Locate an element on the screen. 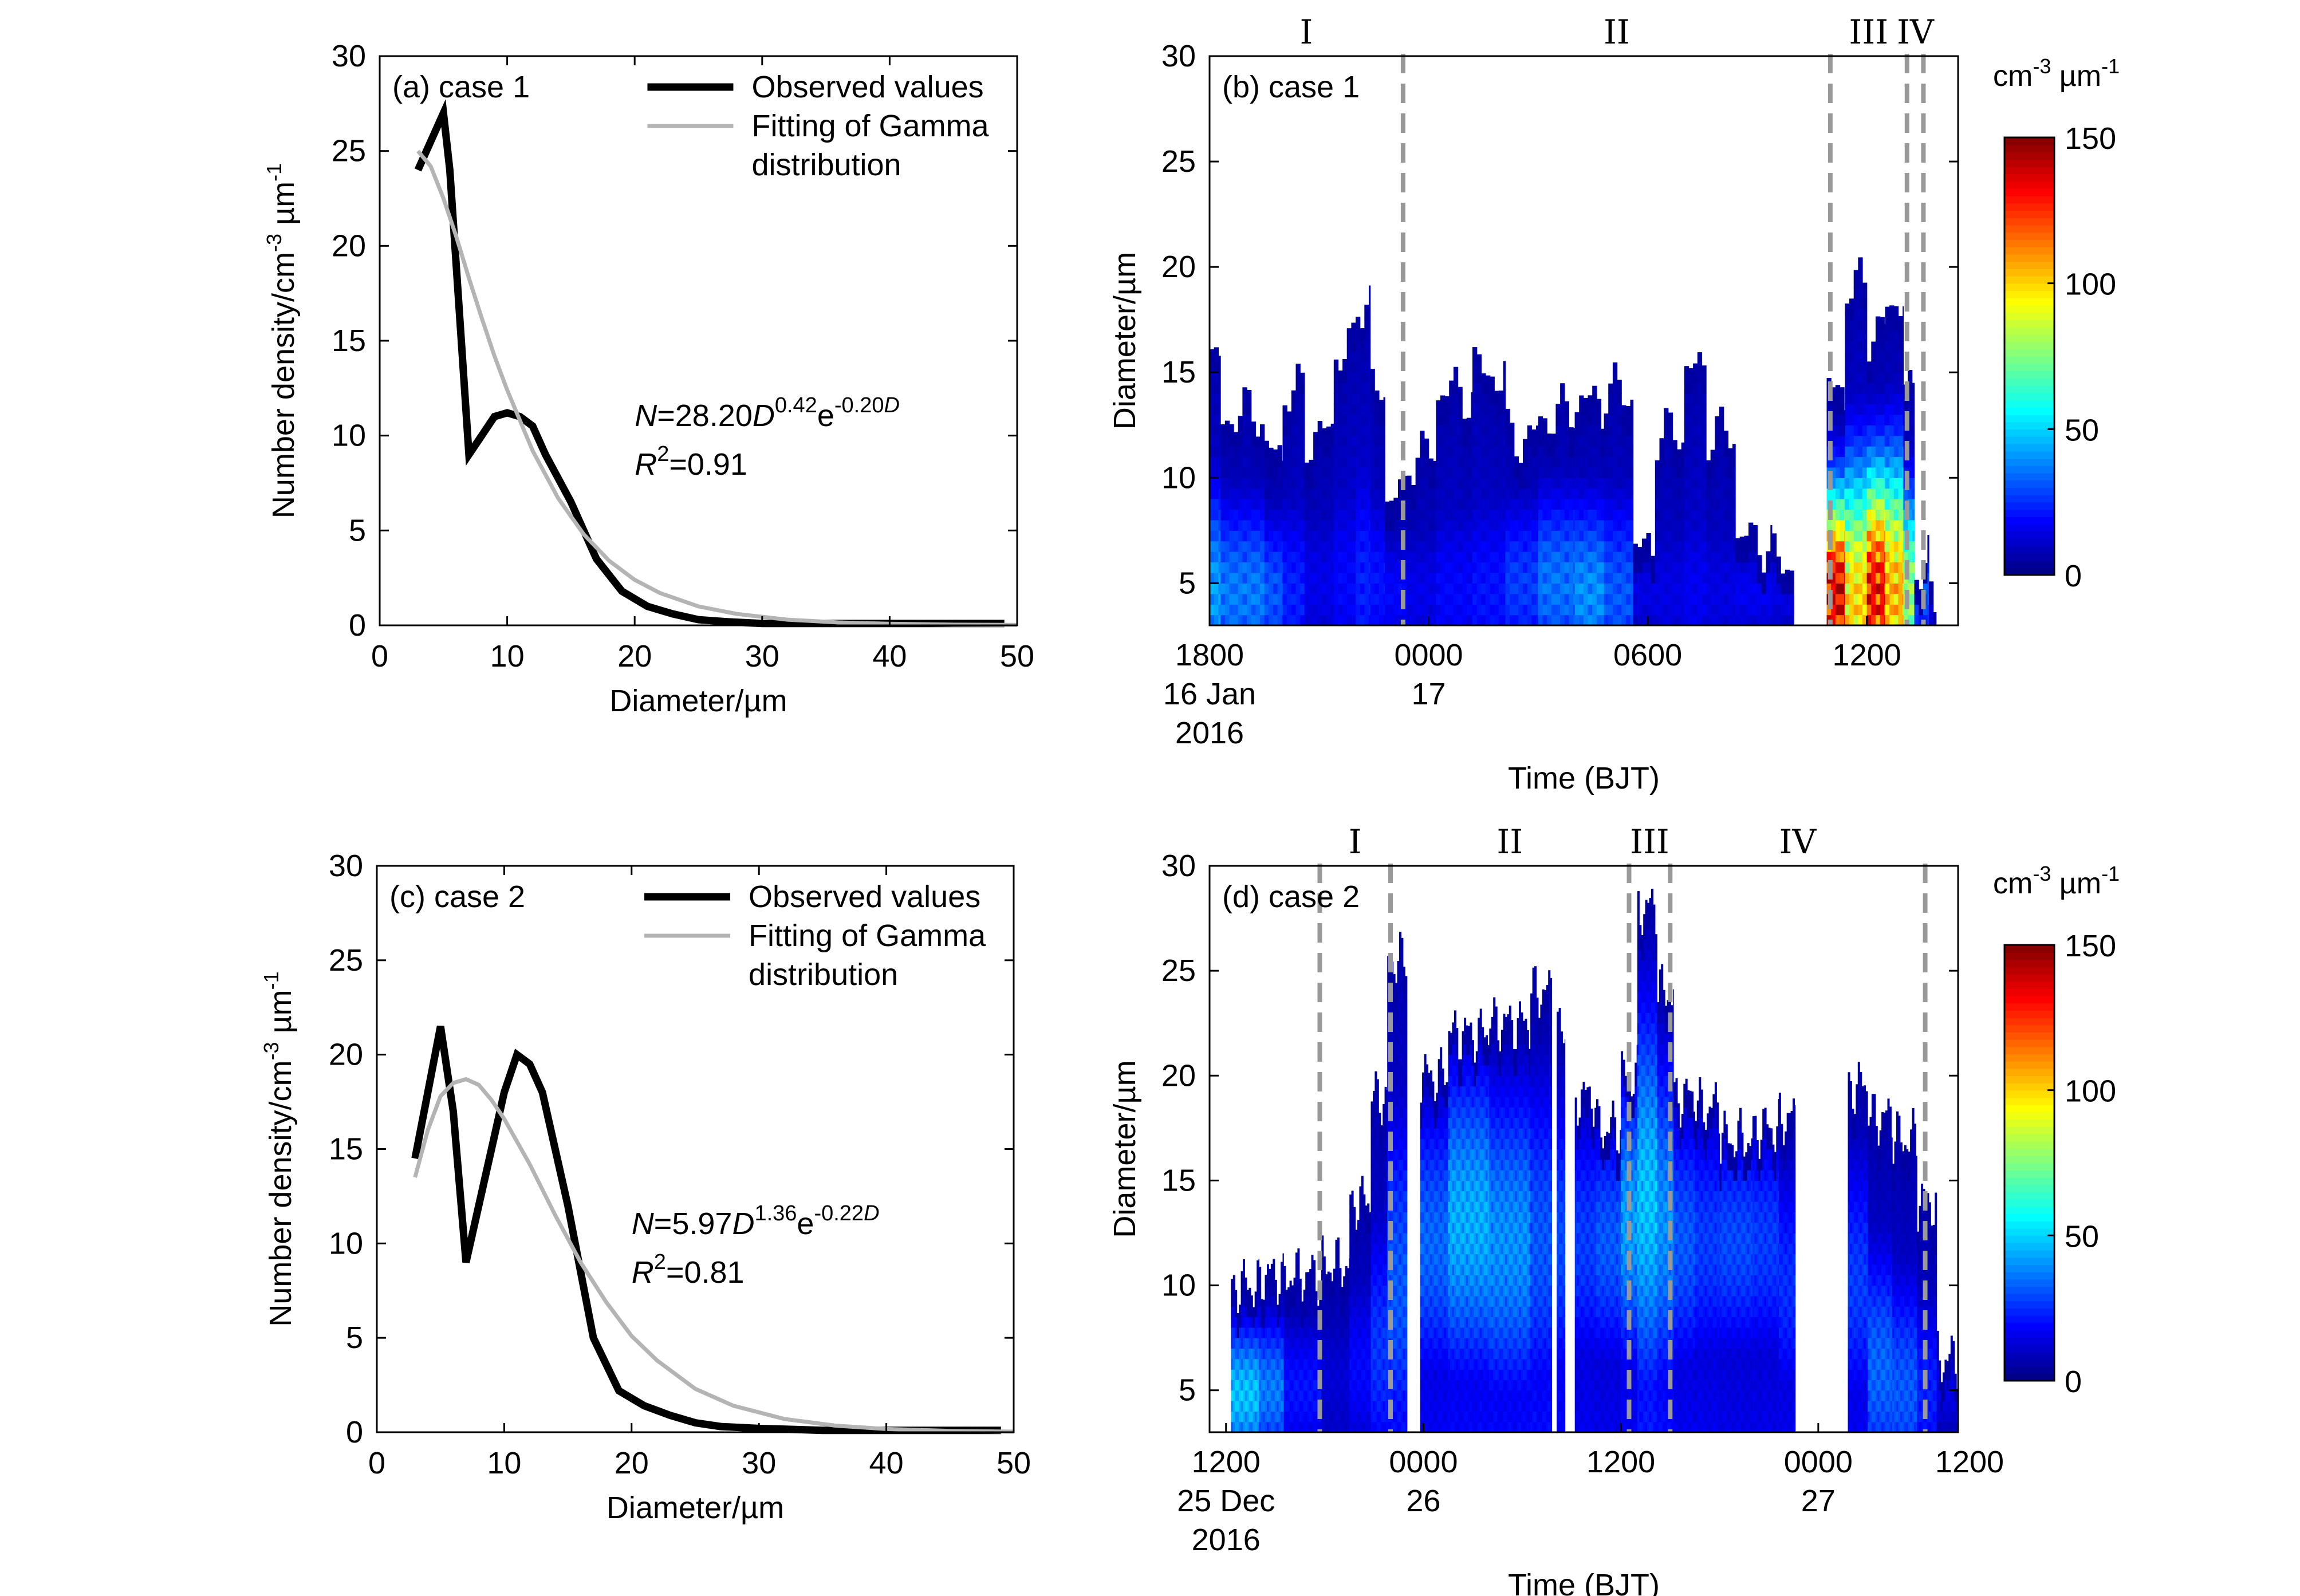 The image size is (2300, 1596). x-axis-label: Diameter/µm is located at coordinates (695, 1508).